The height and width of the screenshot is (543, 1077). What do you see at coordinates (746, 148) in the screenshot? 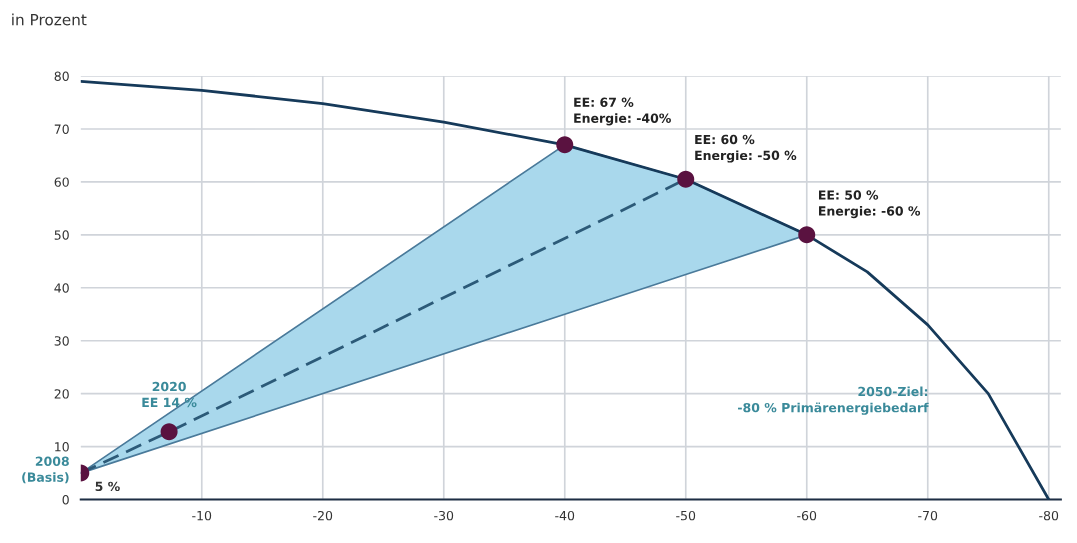
I see `annotation: EE: 60 % Energie: -50 %` at bounding box center [746, 148].